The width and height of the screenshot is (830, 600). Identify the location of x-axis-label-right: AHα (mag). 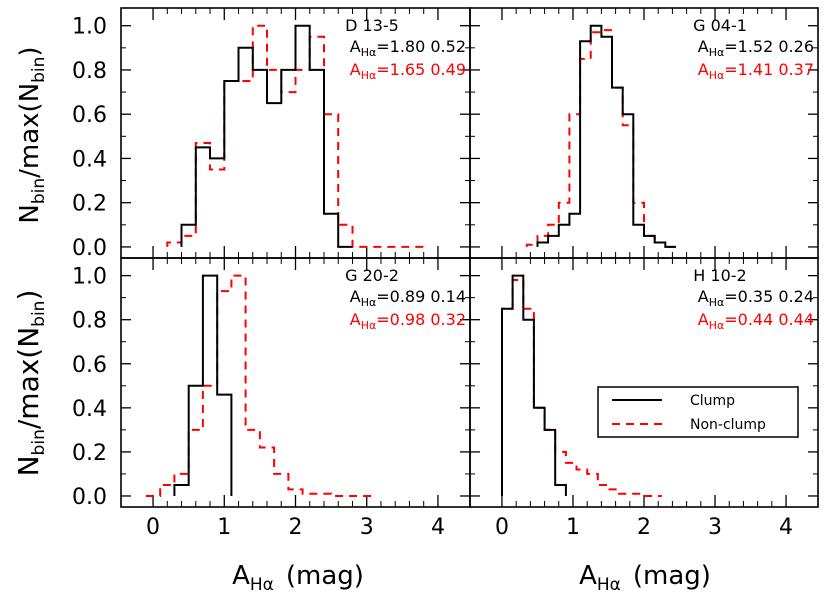
(645, 578).